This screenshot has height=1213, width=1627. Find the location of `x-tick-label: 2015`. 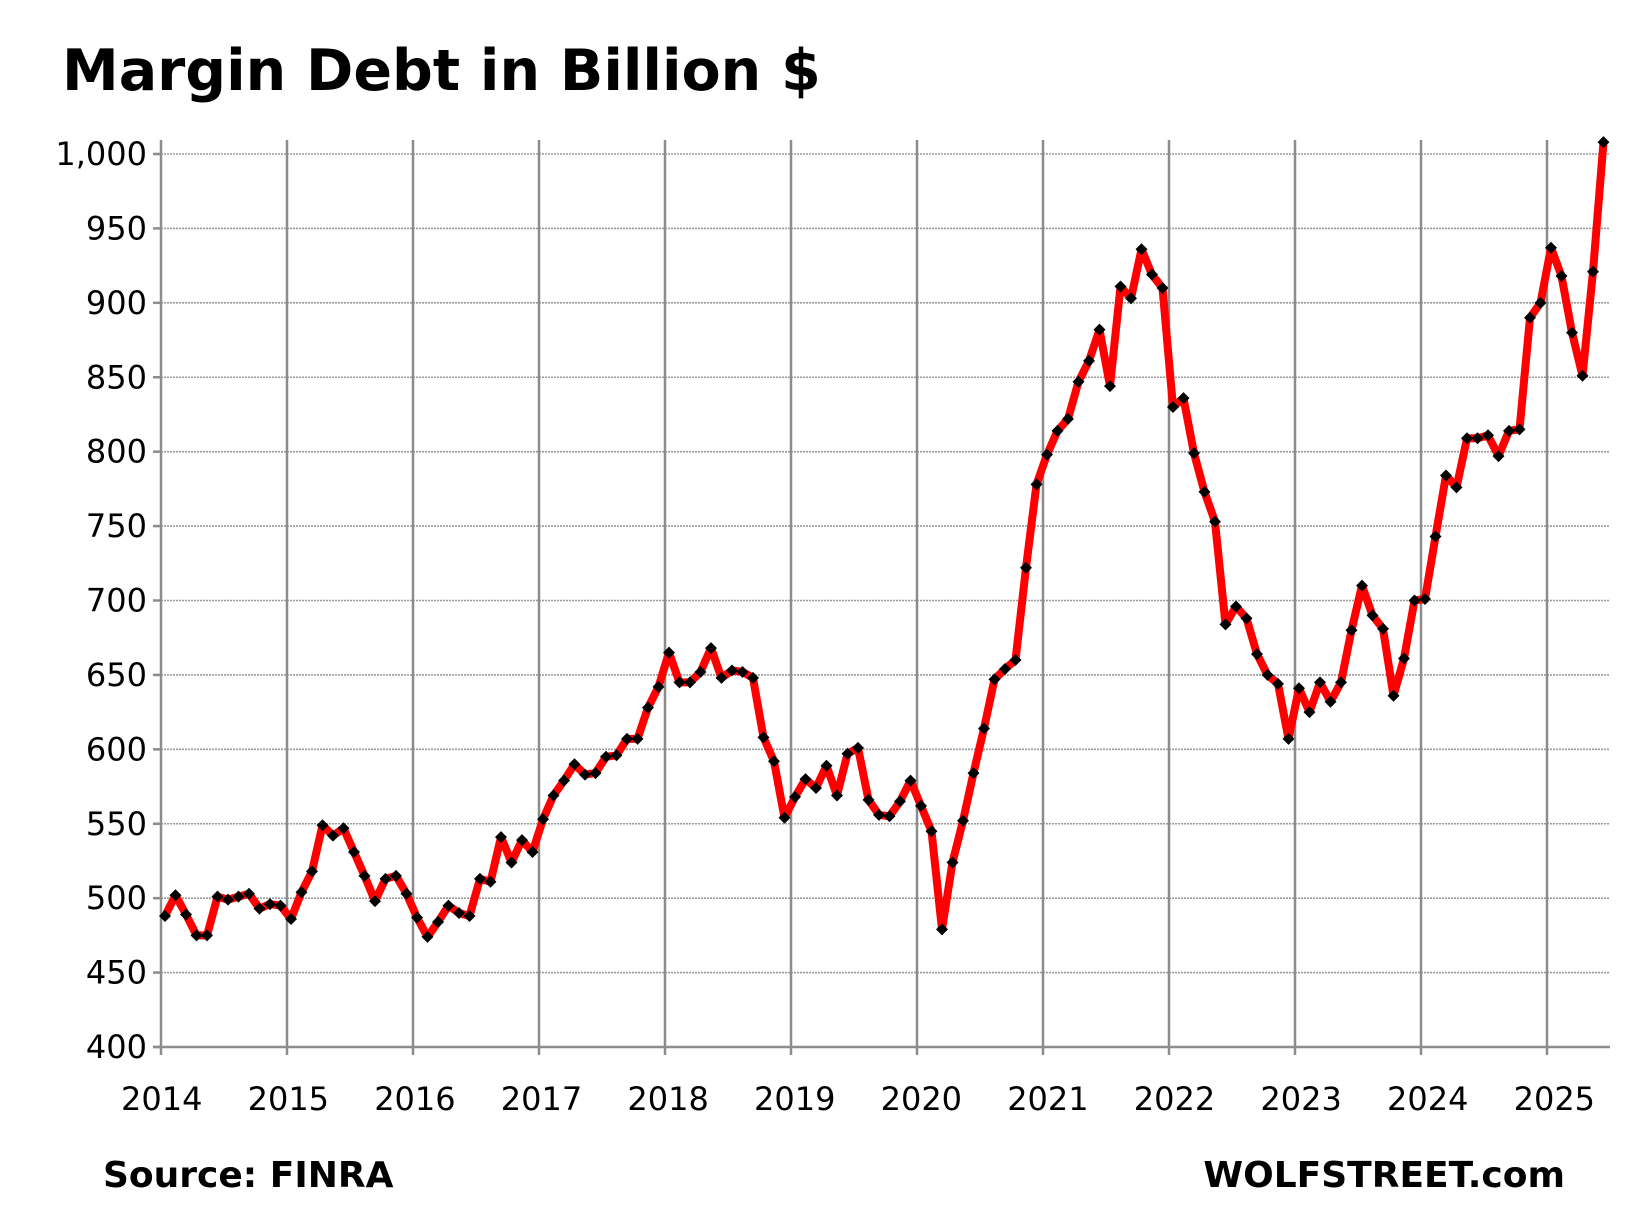

x-tick-label: 2015 is located at coordinates (288, 1099).